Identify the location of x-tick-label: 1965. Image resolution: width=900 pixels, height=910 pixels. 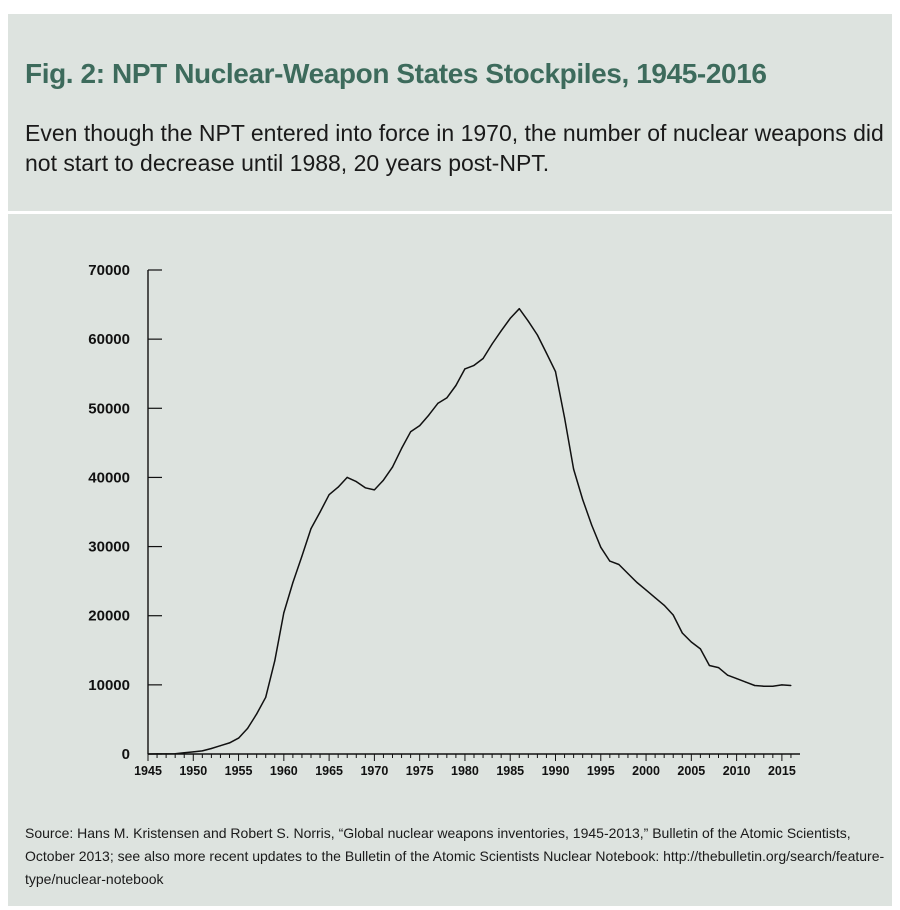
(329, 771).